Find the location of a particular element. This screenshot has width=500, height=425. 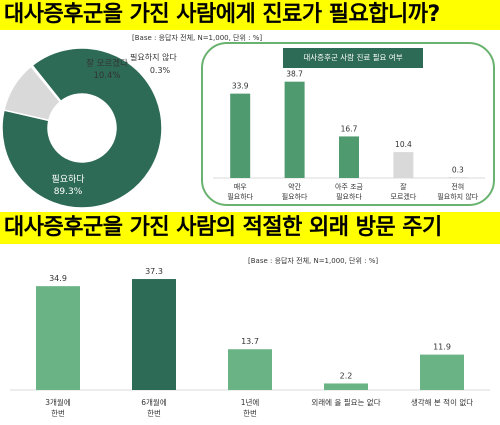

visit-cycle-category-4-0: 생각해 본 적이 없다 is located at coordinates (442, 402).